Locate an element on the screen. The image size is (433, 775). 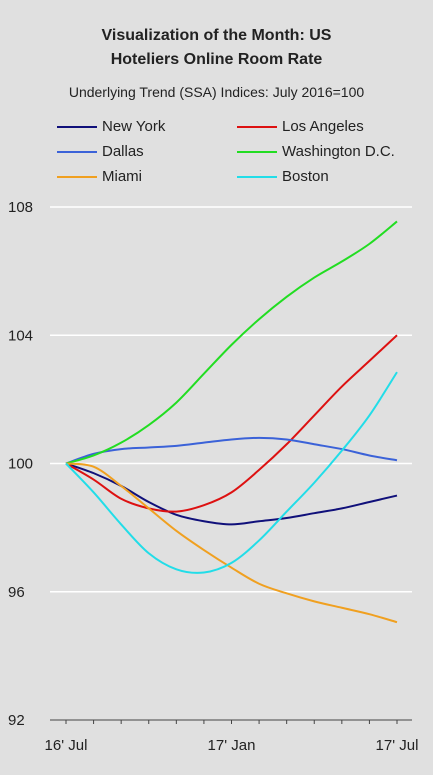
legend-swatch-new-york is located at coordinates (77, 127).